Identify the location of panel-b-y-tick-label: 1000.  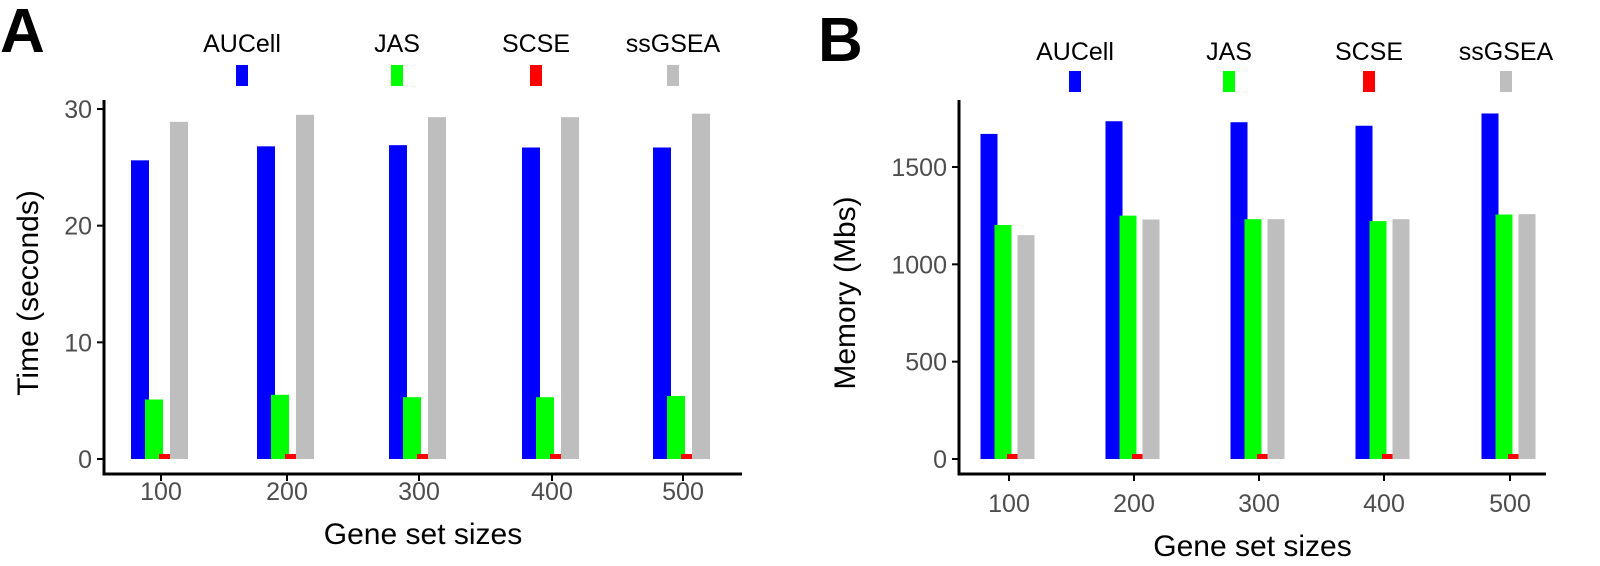
(919, 265).